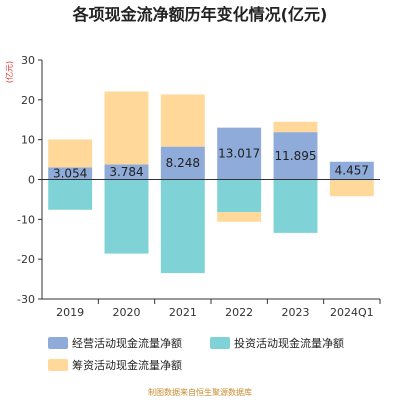 The height and width of the screenshot is (400, 400). I want to click on data-label-2024Q1: 4.457, so click(352, 171).